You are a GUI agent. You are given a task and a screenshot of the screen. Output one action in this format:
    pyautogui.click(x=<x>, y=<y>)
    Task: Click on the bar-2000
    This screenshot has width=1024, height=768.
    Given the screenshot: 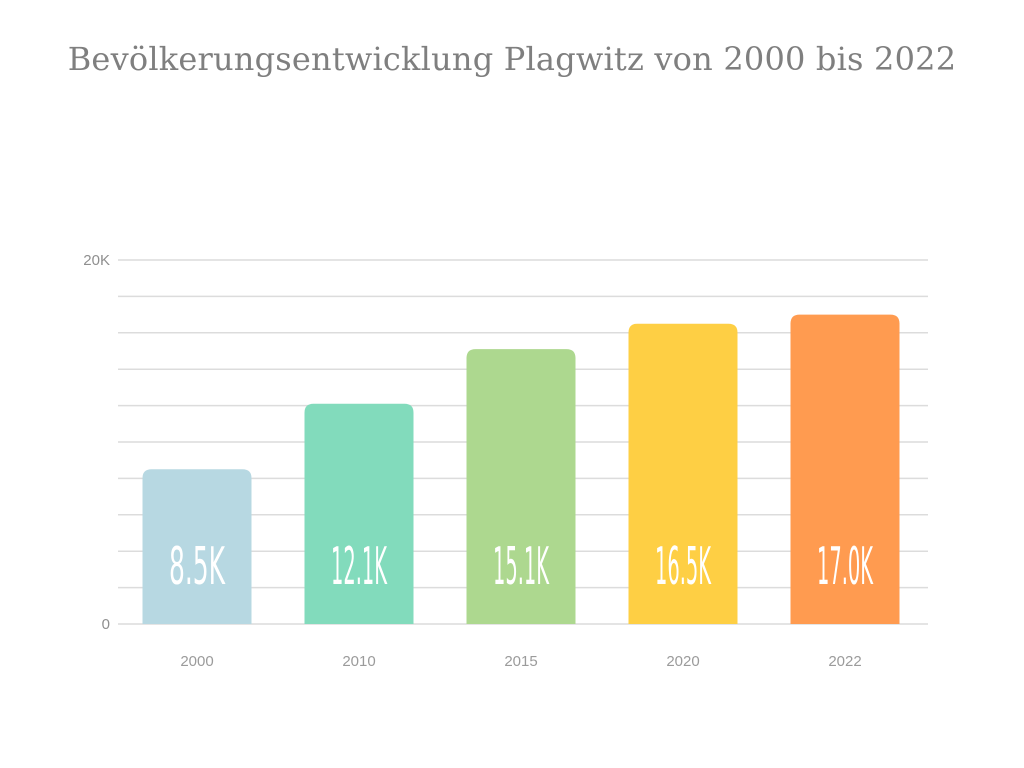 What is the action you would take?
    pyautogui.click(x=197, y=546)
    